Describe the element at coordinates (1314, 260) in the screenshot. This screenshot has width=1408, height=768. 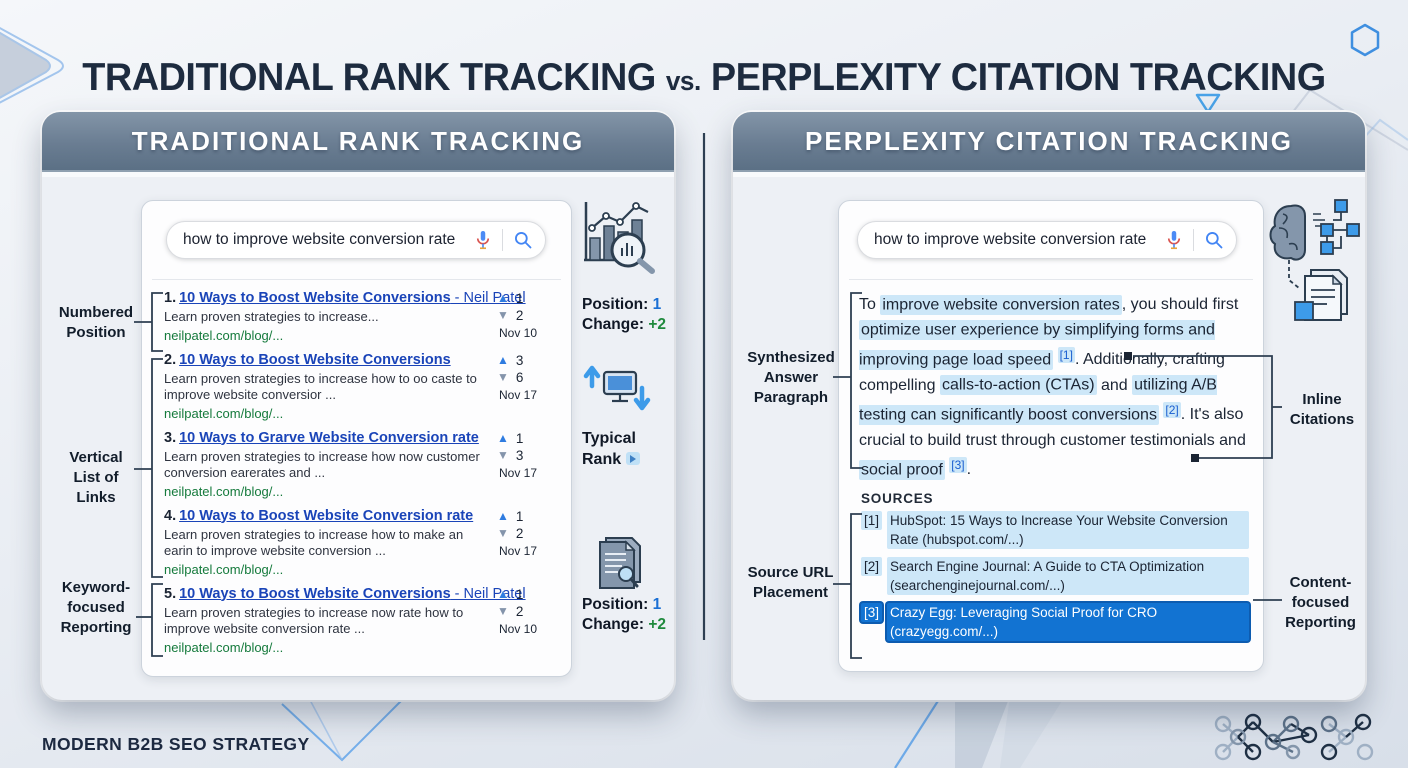
I see `ai-brain-citation-icon` at that location.